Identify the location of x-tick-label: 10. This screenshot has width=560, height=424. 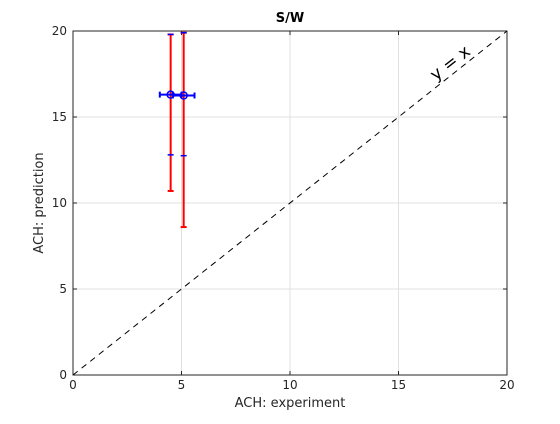
(289, 385).